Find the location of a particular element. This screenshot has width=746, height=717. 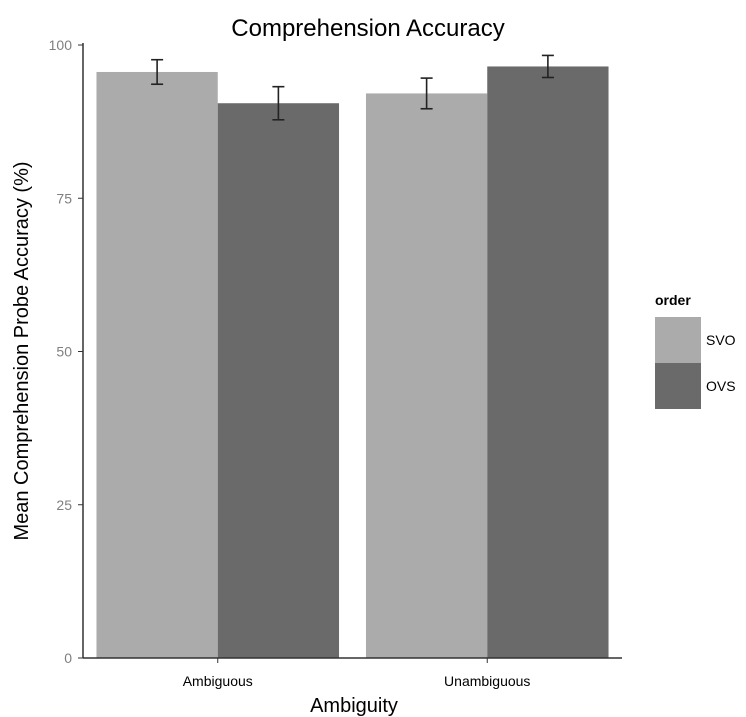

y-axis-title: Mean Comprehension Probe Accuracy (%) is located at coordinates (22, 350).